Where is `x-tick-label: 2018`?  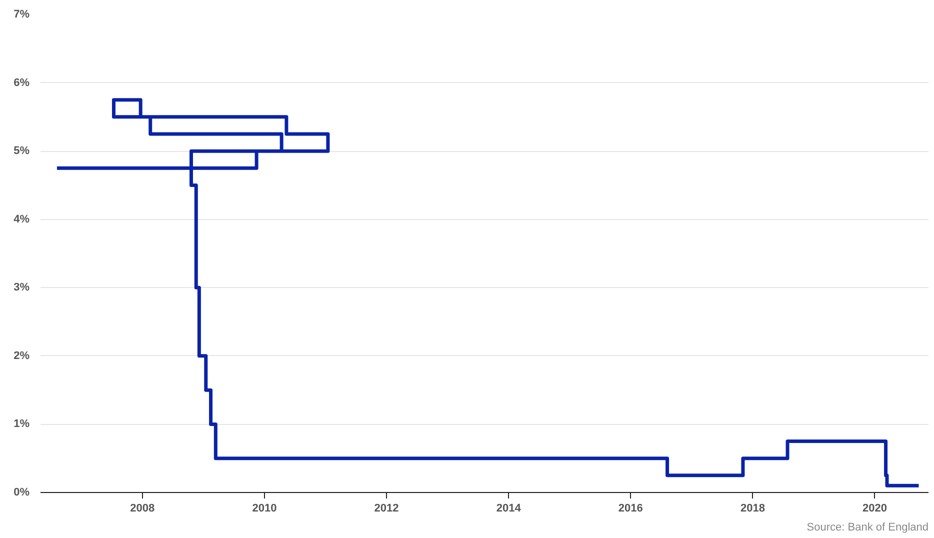
x-tick-label: 2018 is located at coordinates (752, 508).